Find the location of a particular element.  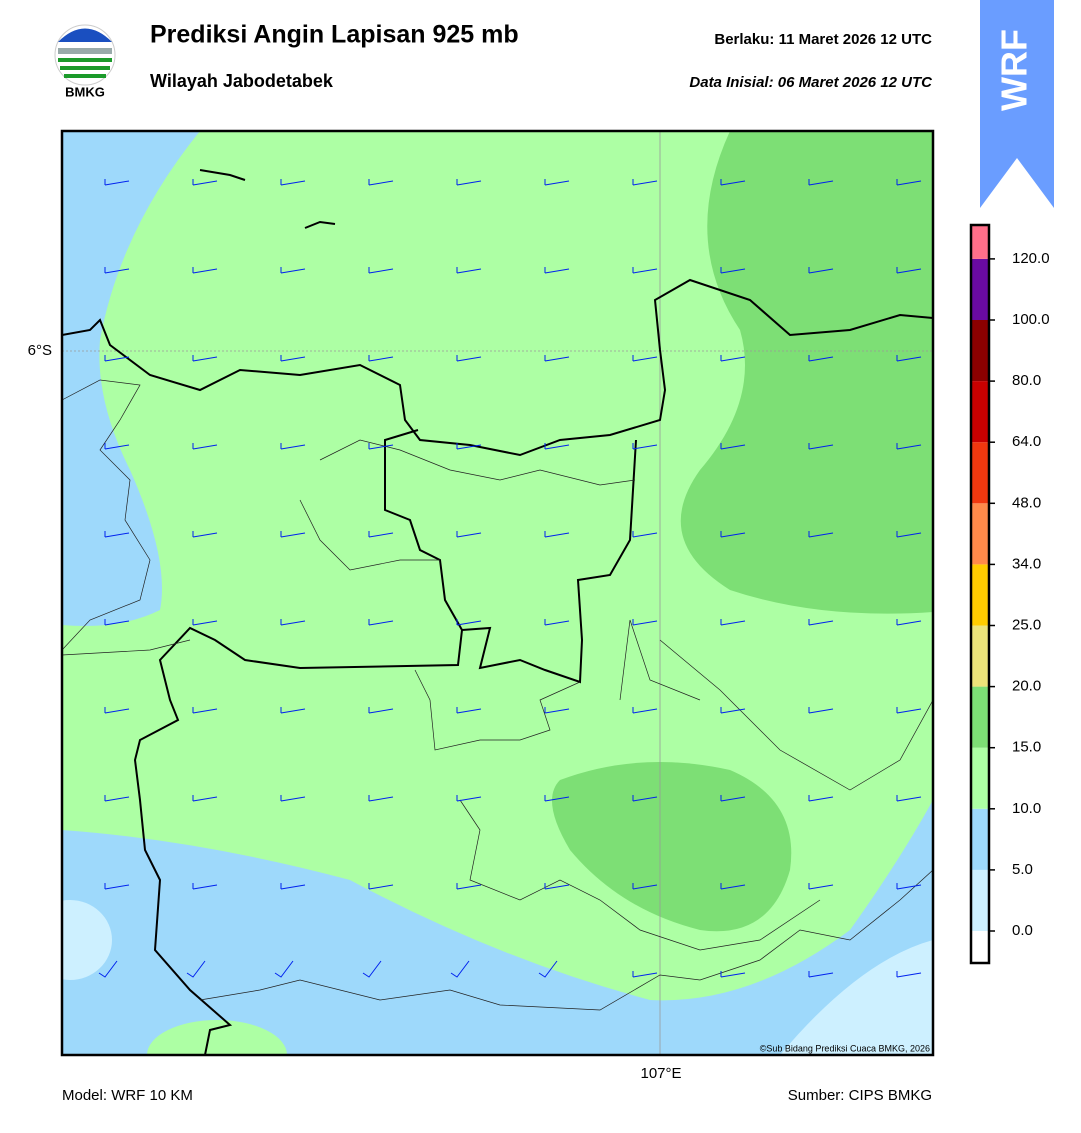

colorbar-tick-label: 25.0 is located at coordinates (1026, 624).